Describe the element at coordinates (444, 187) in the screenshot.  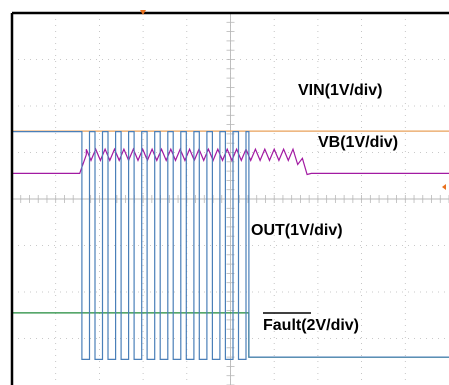
I see `trigger-level-marker` at that location.